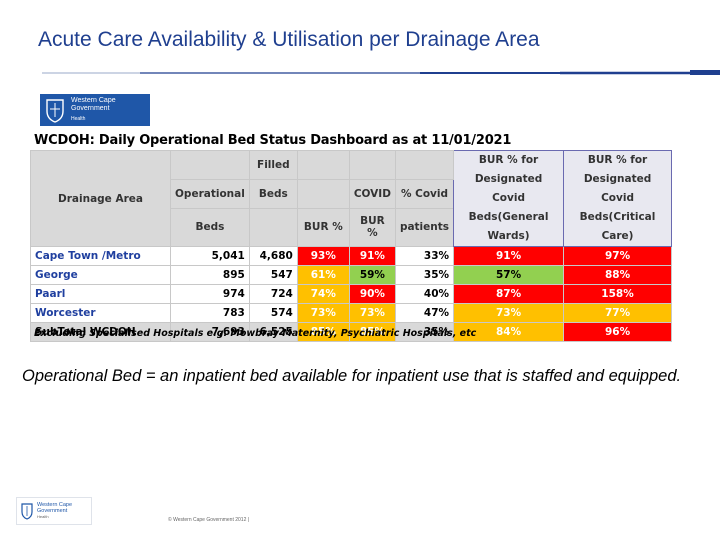 Image resolution: width=720 pixels, height=540 pixels. Describe the element at coordinates (210, 193) in the screenshot. I see `header-operational-2: Operational` at that location.